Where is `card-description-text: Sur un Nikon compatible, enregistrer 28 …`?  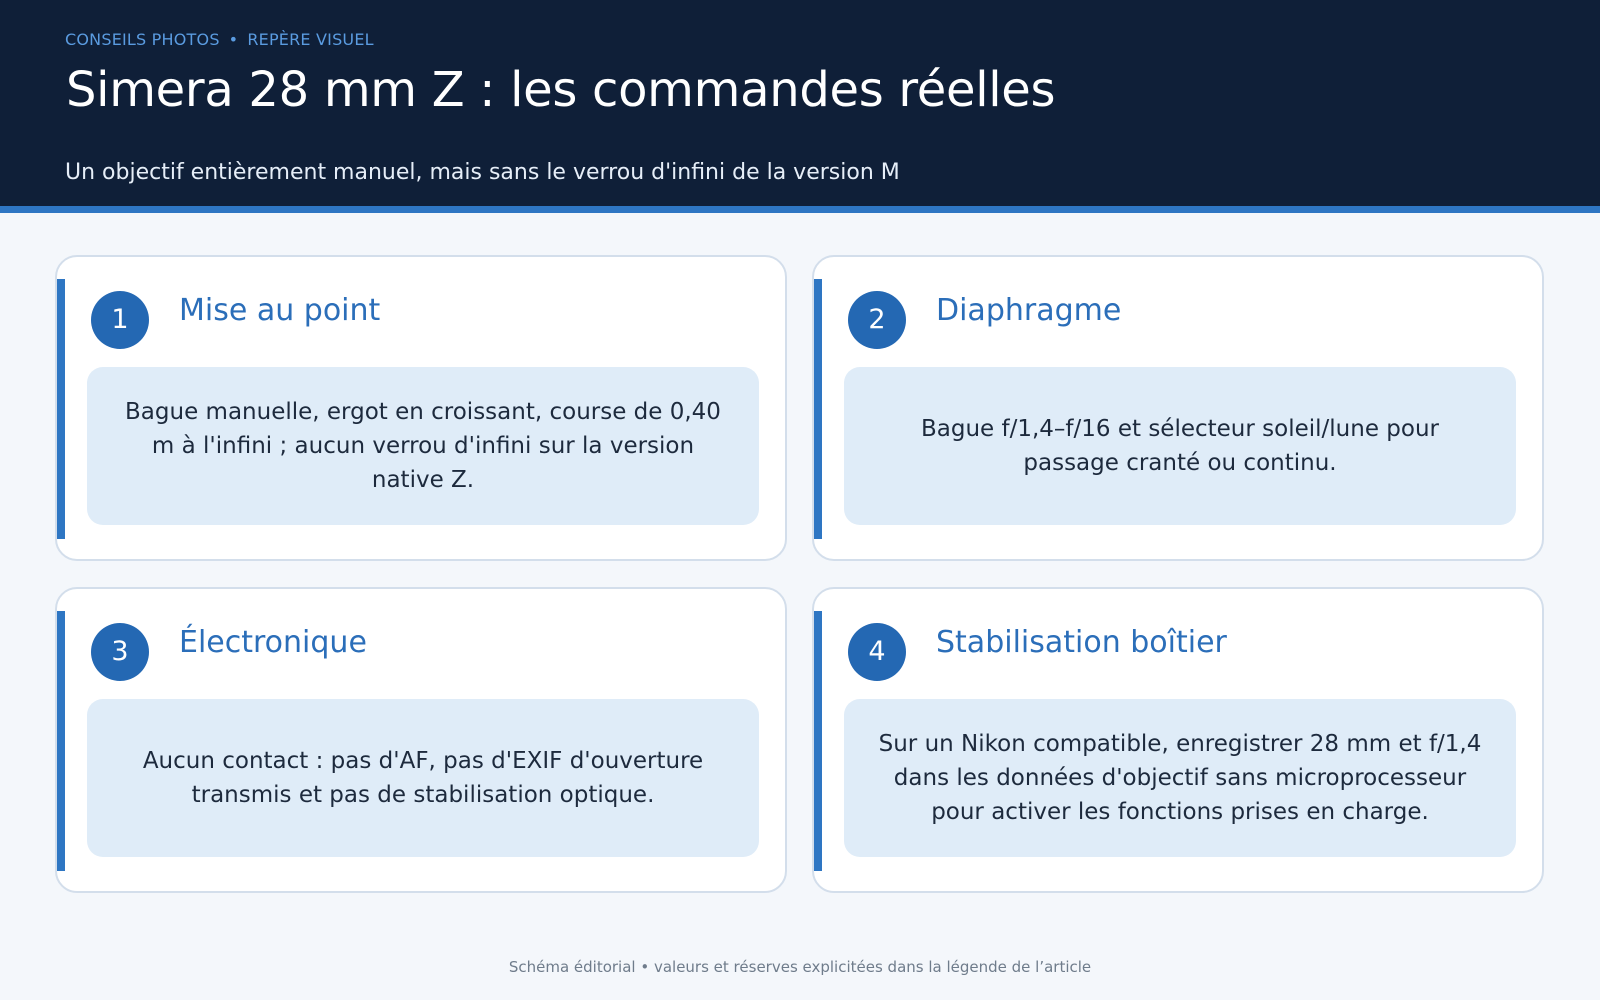 card-description-text: Sur un Nikon compatible, enregistrer 28 … is located at coordinates (1180, 778).